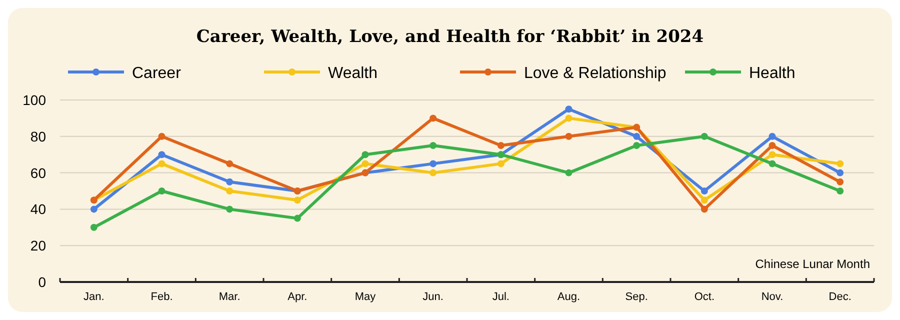 The height and width of the screenshot is (320, 900). Describe the element at coordinates (157, 73) in the screenshot. I see `legend-label: Career` at that location.